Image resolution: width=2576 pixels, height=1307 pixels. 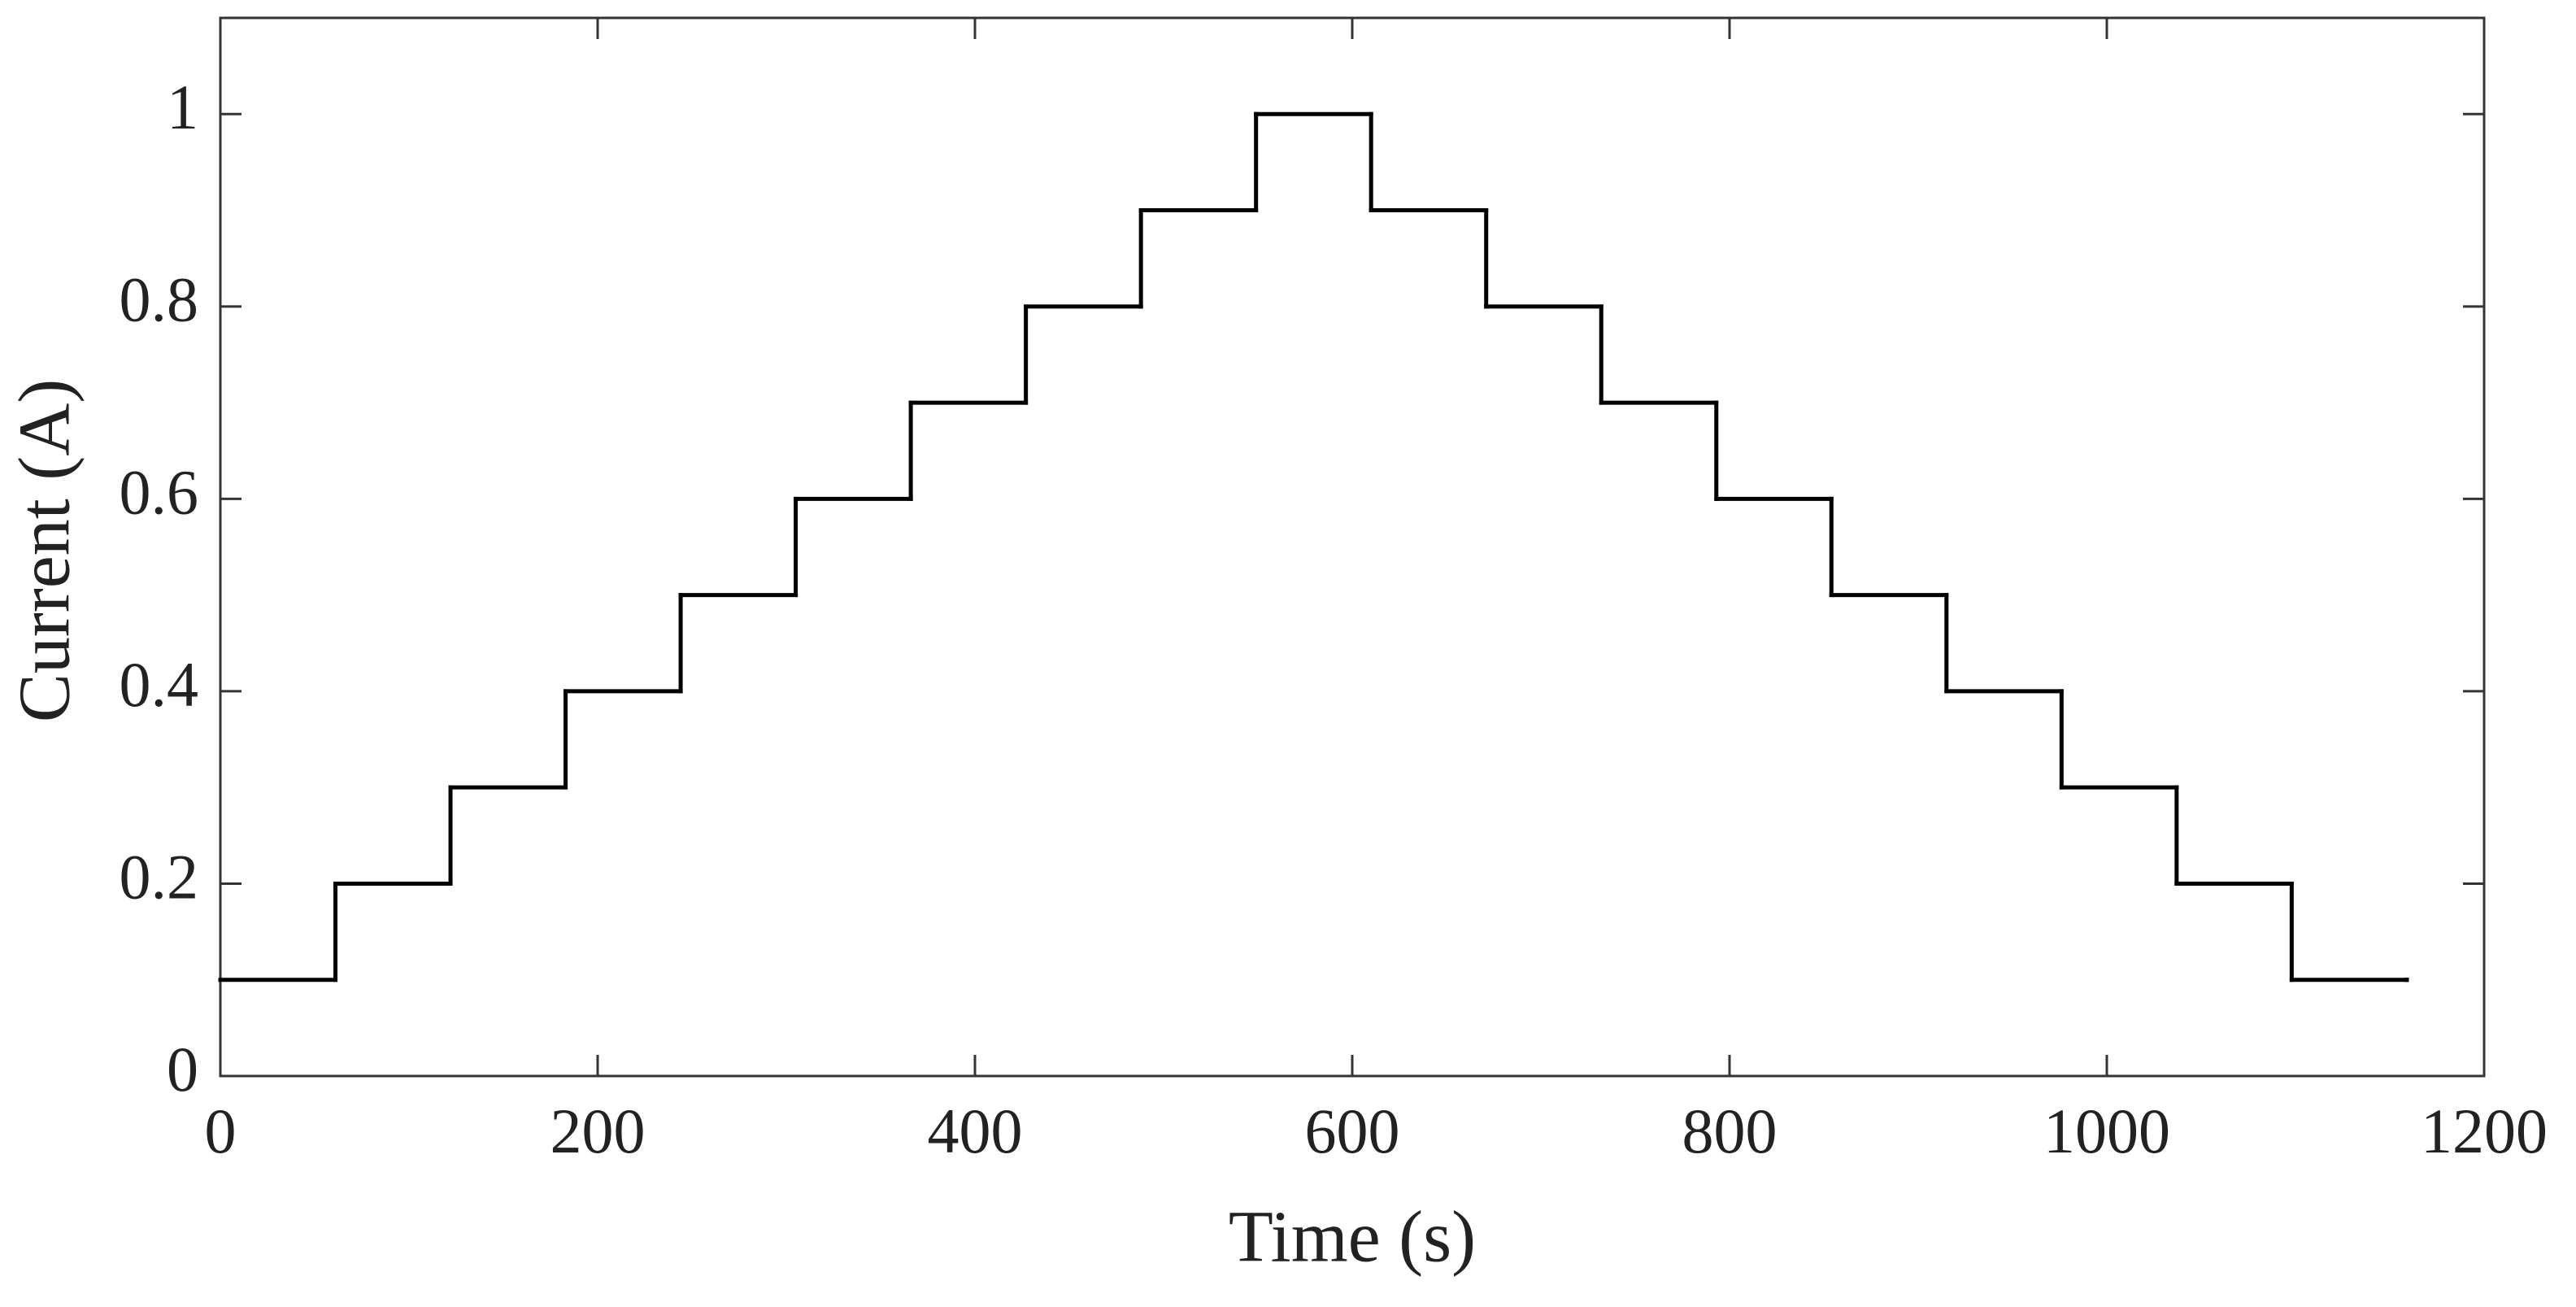 I want to click on x-axis-label: Time (s), so click(x=1353, y=1237).